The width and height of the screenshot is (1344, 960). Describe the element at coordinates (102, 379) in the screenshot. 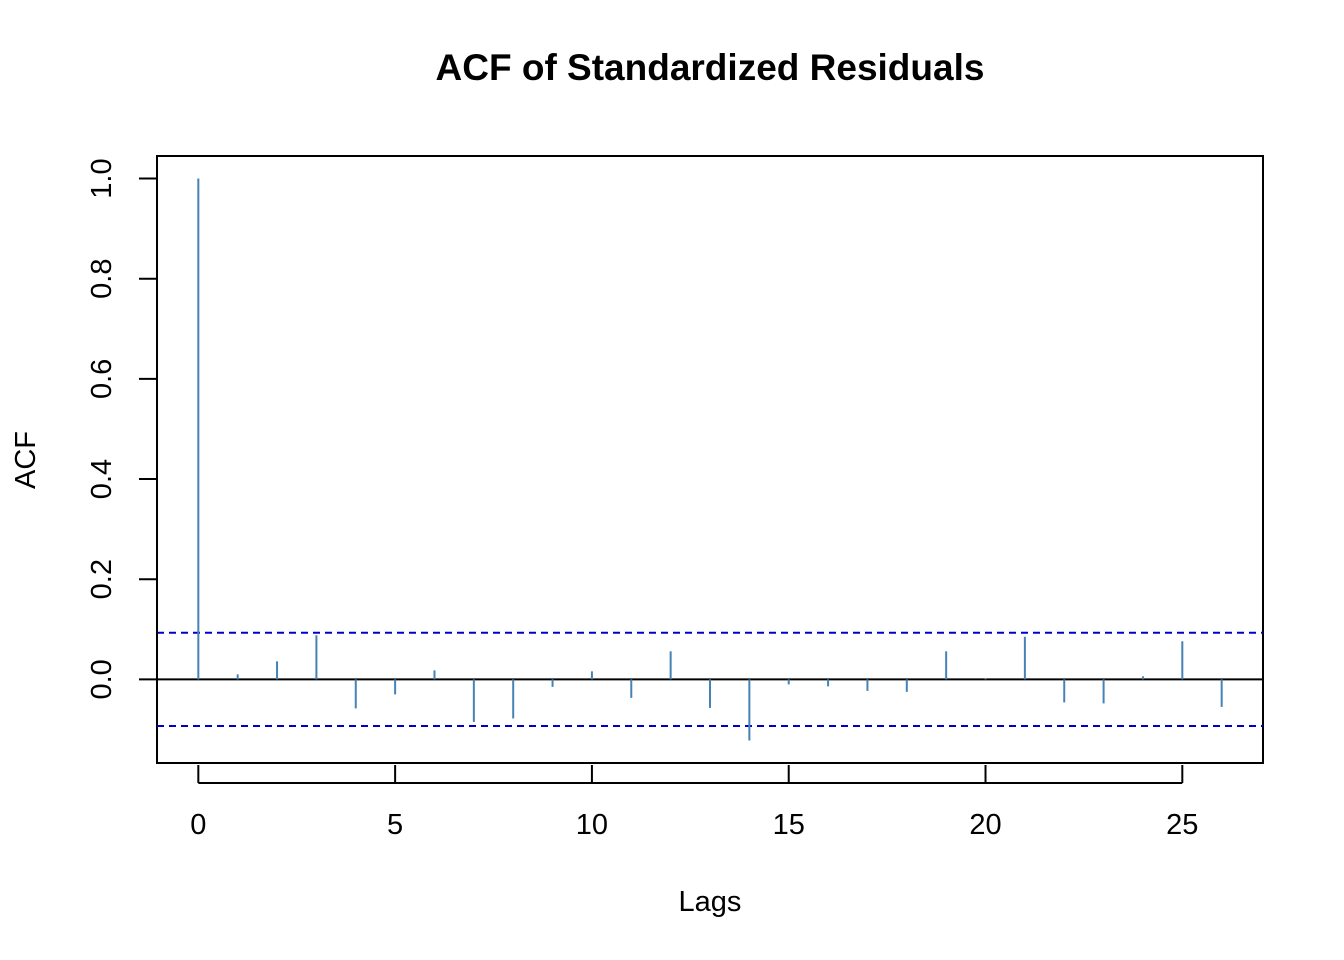

I see `y-tick-label-3: 0.6` at that location.